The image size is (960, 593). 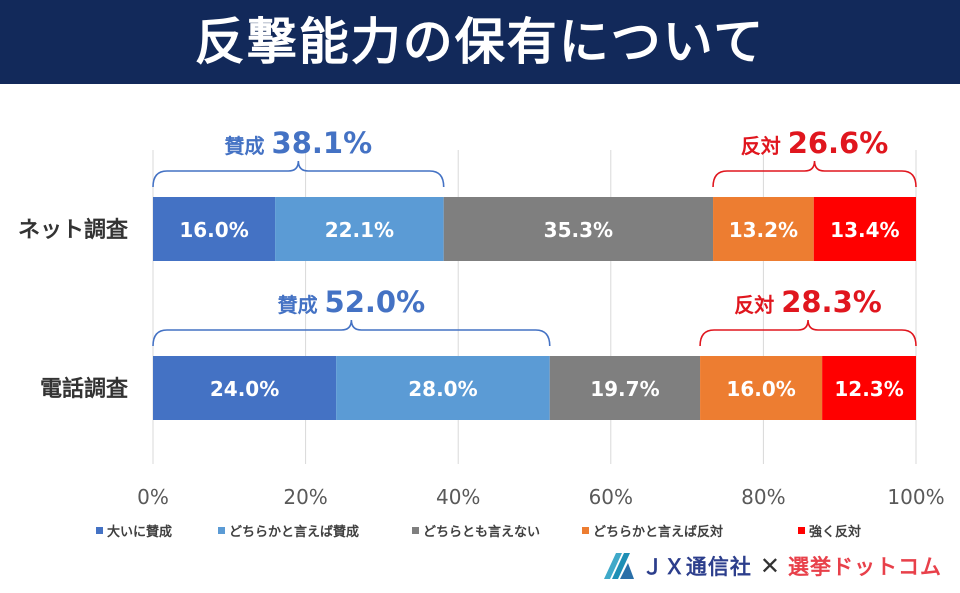 I want to click on x-tick-label: 60%, so click(x=611, y=497).